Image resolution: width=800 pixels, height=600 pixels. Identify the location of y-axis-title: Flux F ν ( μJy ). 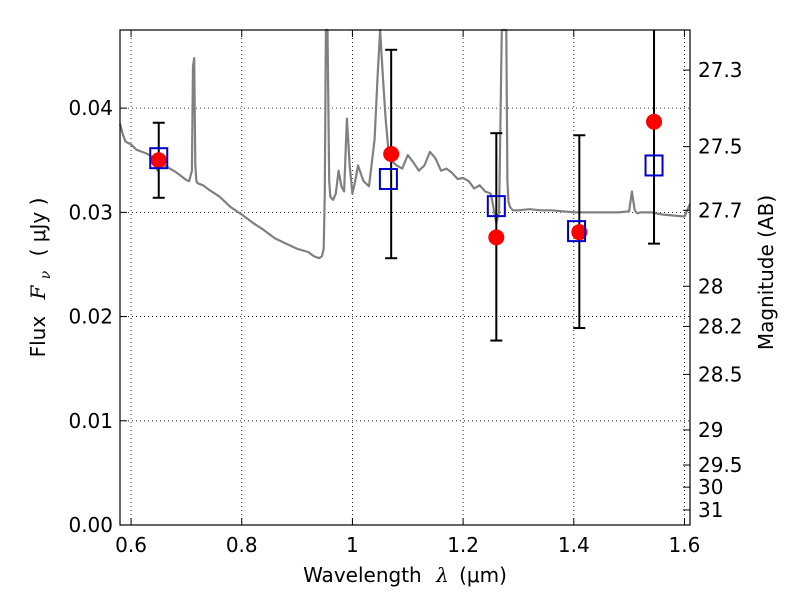
(40, 278).